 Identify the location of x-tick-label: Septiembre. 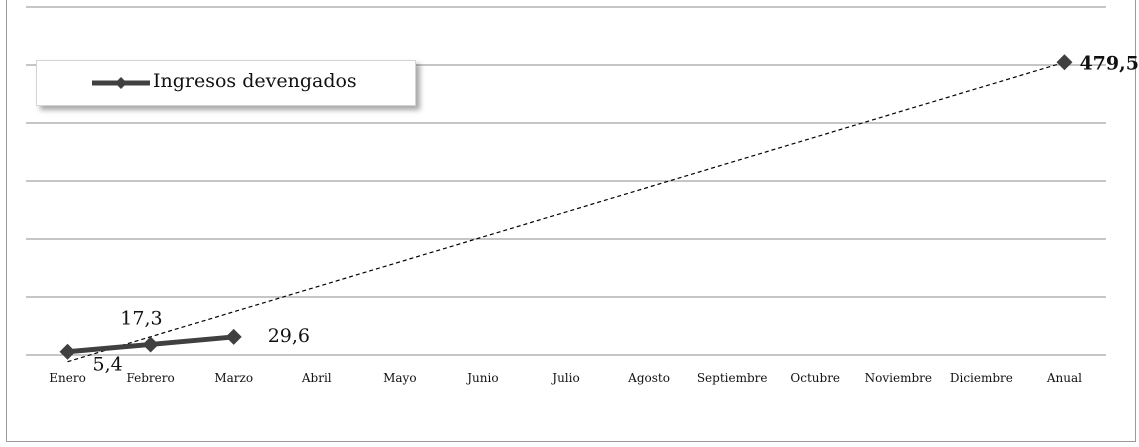
(732, 378).